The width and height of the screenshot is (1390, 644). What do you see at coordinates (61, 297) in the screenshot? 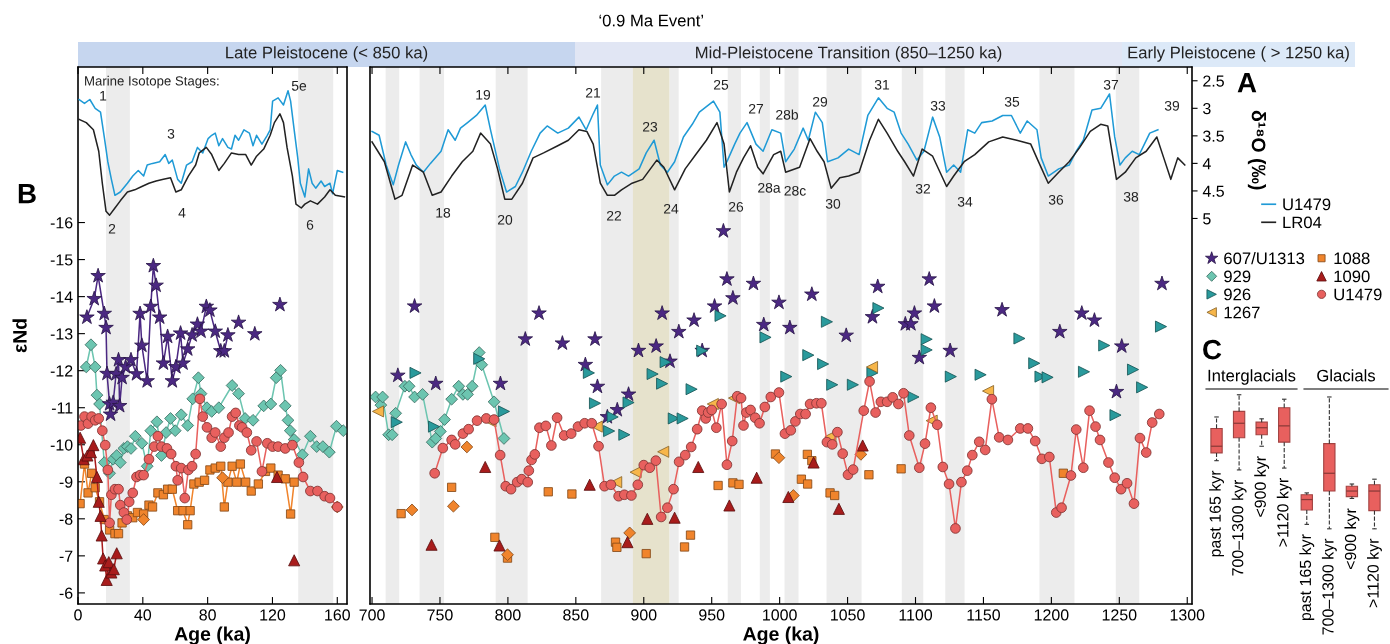
I see `y-tick-label: -14` at bounding box center [61, 297].